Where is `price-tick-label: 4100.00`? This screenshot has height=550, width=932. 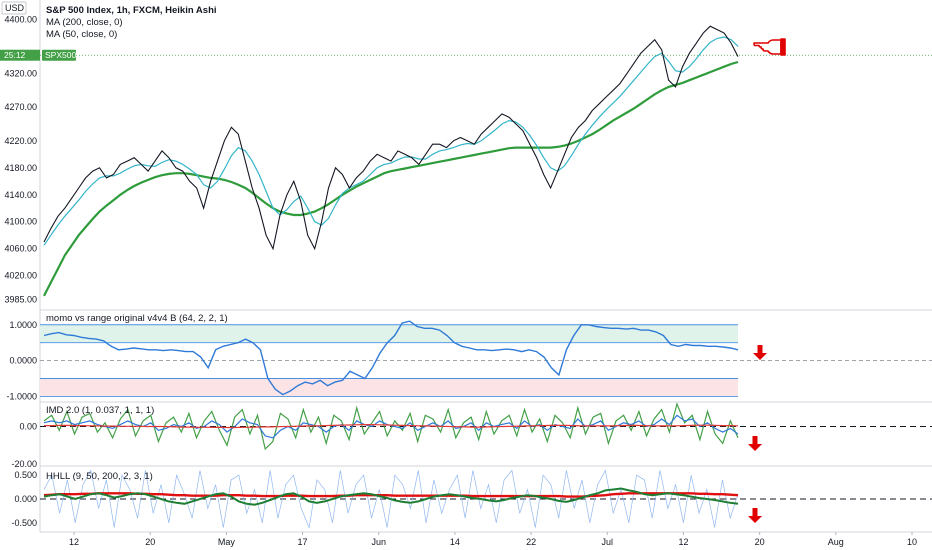 price-tick-label: 4100.00 is located at coordinates (20, 222).